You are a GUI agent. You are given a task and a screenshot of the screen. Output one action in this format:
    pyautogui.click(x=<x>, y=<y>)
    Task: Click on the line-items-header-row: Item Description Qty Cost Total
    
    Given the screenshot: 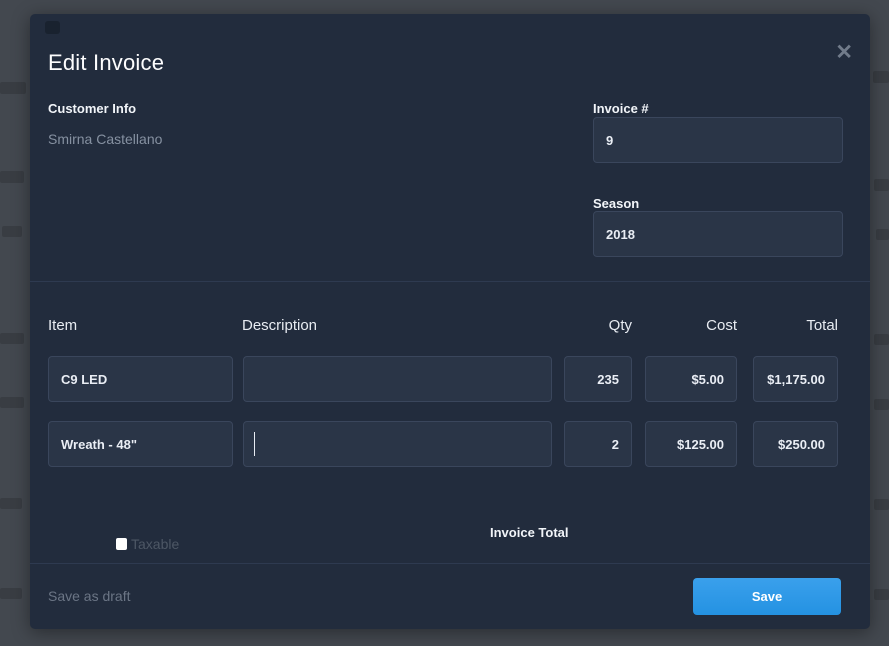 What is the action you would take?
    pyautogui.click(x=443, y=326)
    